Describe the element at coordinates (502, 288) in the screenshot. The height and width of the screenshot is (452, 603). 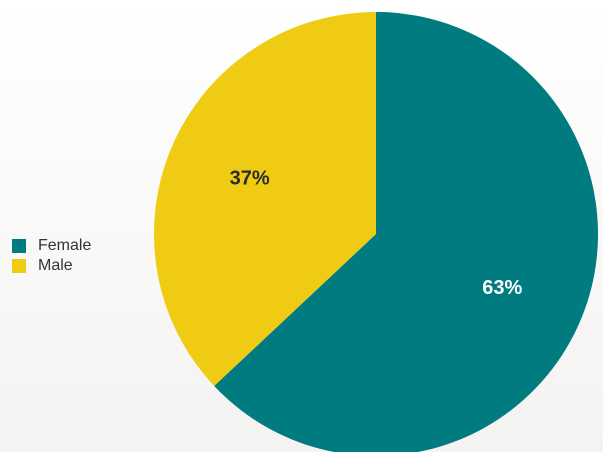
I see `slice-label-female: 63%` at that location.